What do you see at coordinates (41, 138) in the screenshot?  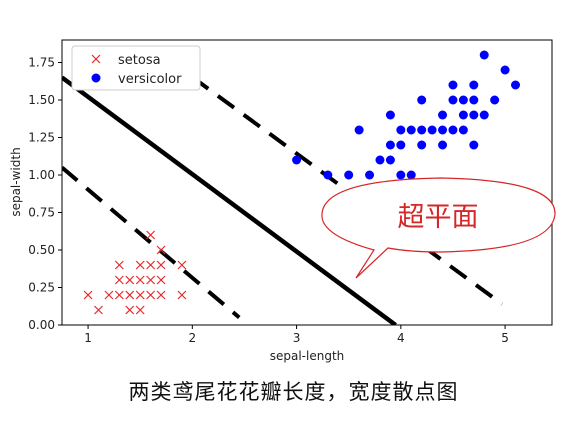 I see `y-tick-label: 1.25` at bounding box center [41, 138].